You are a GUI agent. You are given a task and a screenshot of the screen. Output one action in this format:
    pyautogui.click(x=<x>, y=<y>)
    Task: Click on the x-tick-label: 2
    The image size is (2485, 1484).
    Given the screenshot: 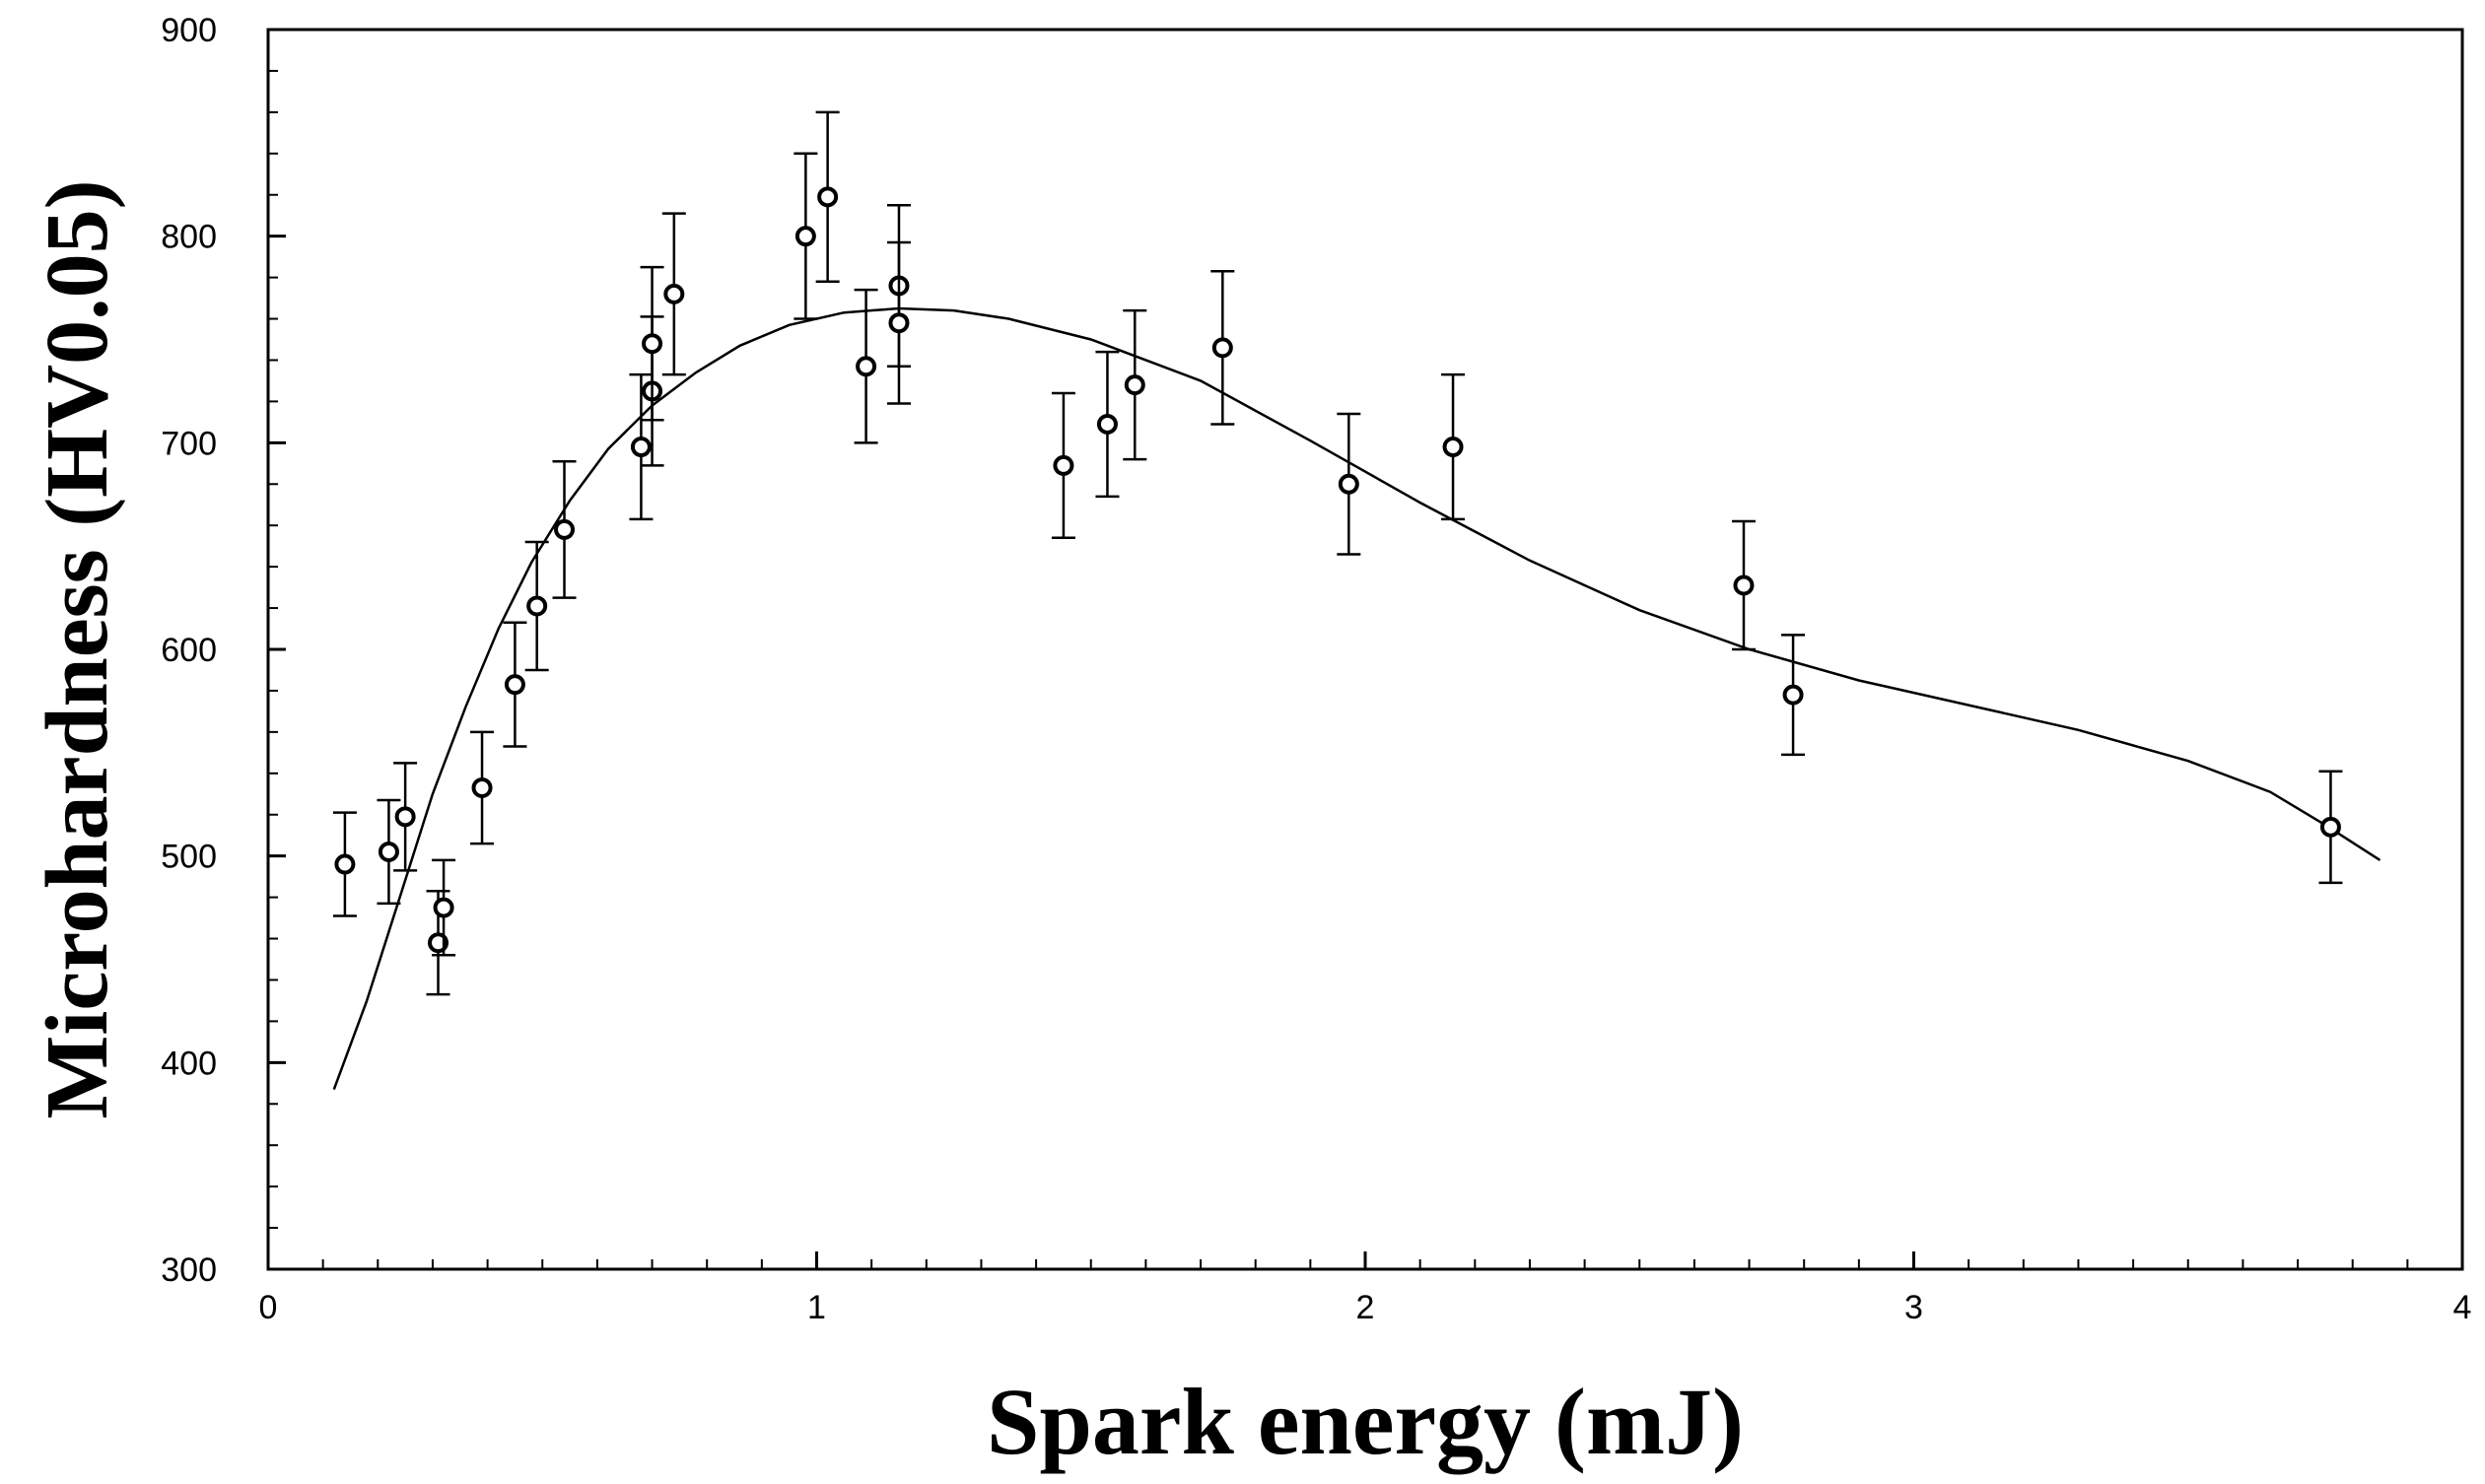 What is the action you would take?
    pyautogui.click(x=1365, y=1307)
    